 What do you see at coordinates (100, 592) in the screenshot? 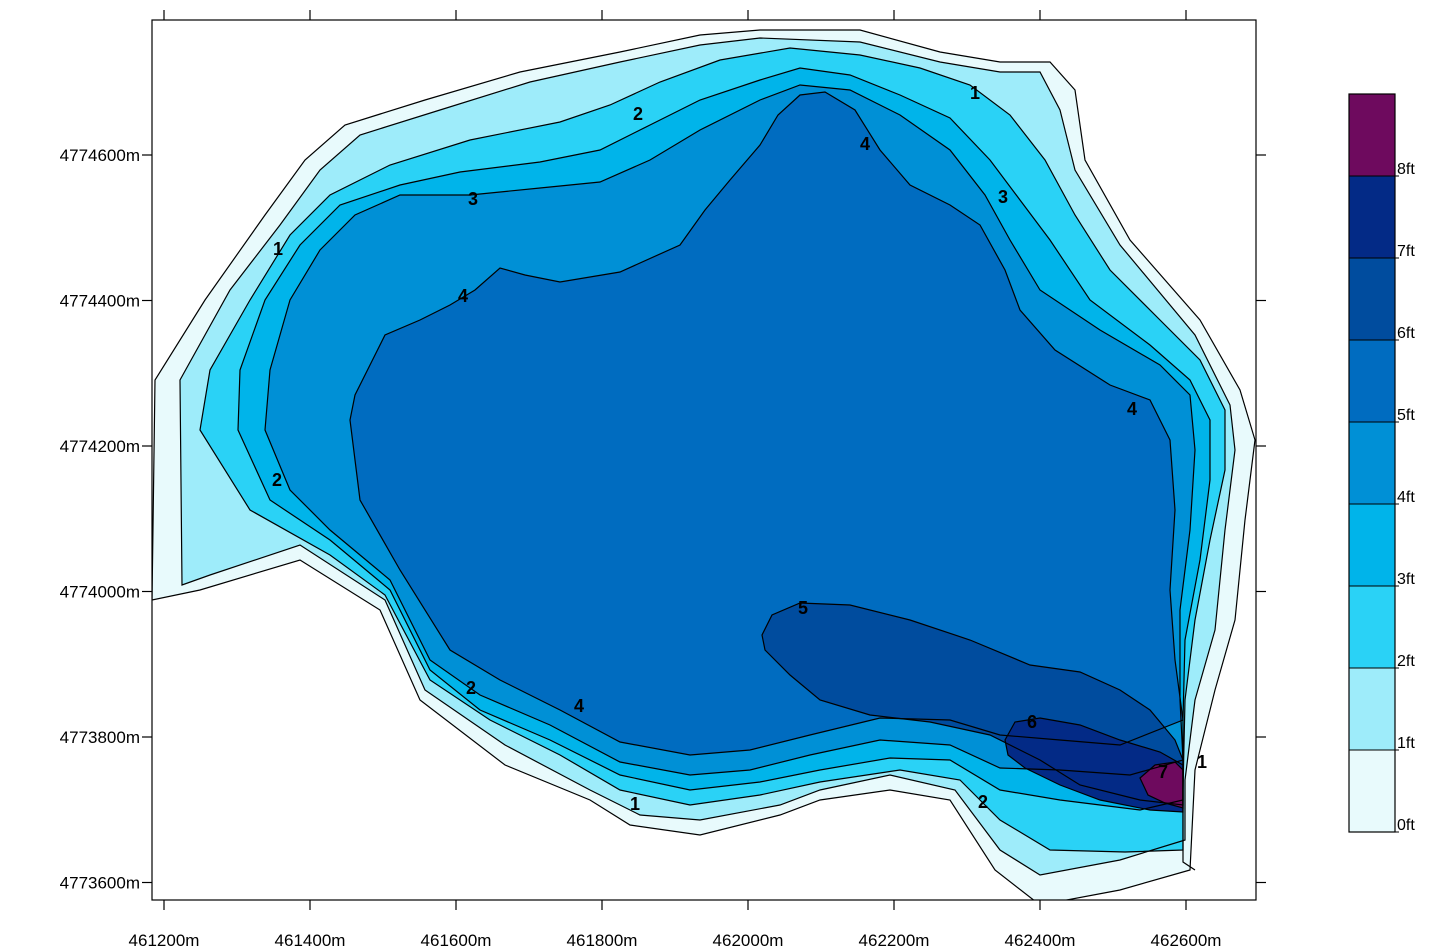
I see `y-tick-label: 4774000m` at bounding box center [100, 592].